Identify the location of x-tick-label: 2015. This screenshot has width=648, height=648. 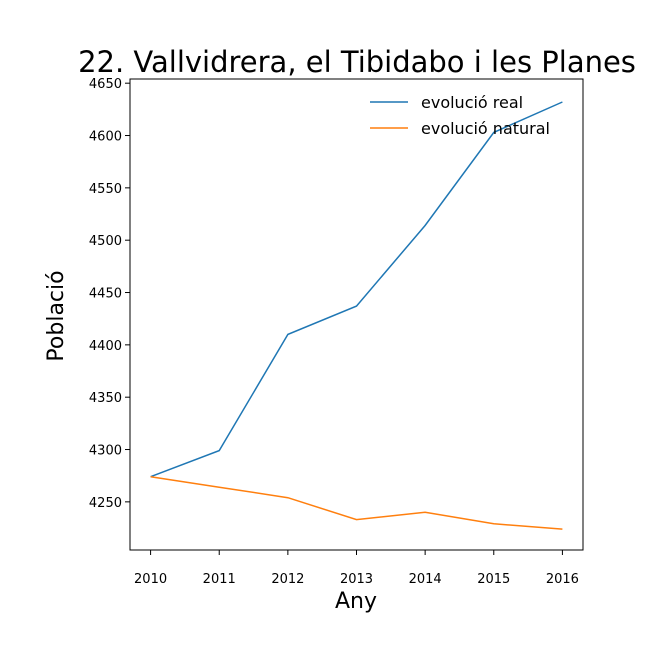
(493, 579).